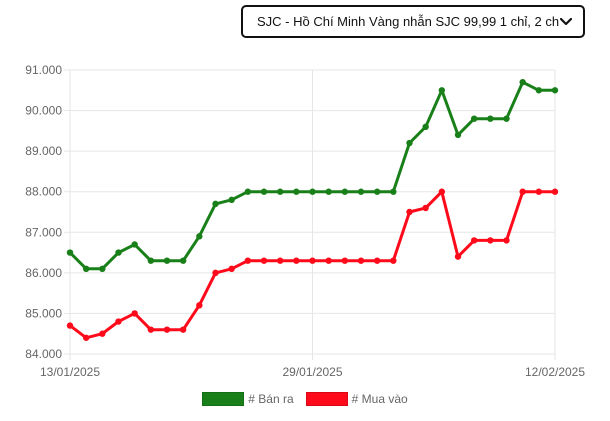 The height and width of the screenshot is (421, 610). Describe the element at coordinates (43, 273) in the screenshot. I see `y-tick-label: 86.000` at that location.